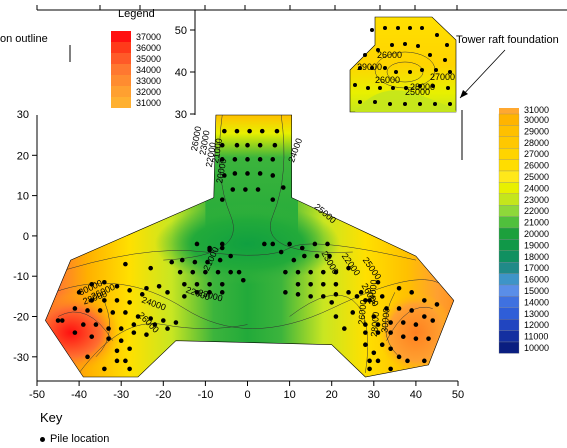 Image resolution: width=567 pixels, height=448 pixels. I want to click on inset-legend-title: Legend, so click(136, 14).